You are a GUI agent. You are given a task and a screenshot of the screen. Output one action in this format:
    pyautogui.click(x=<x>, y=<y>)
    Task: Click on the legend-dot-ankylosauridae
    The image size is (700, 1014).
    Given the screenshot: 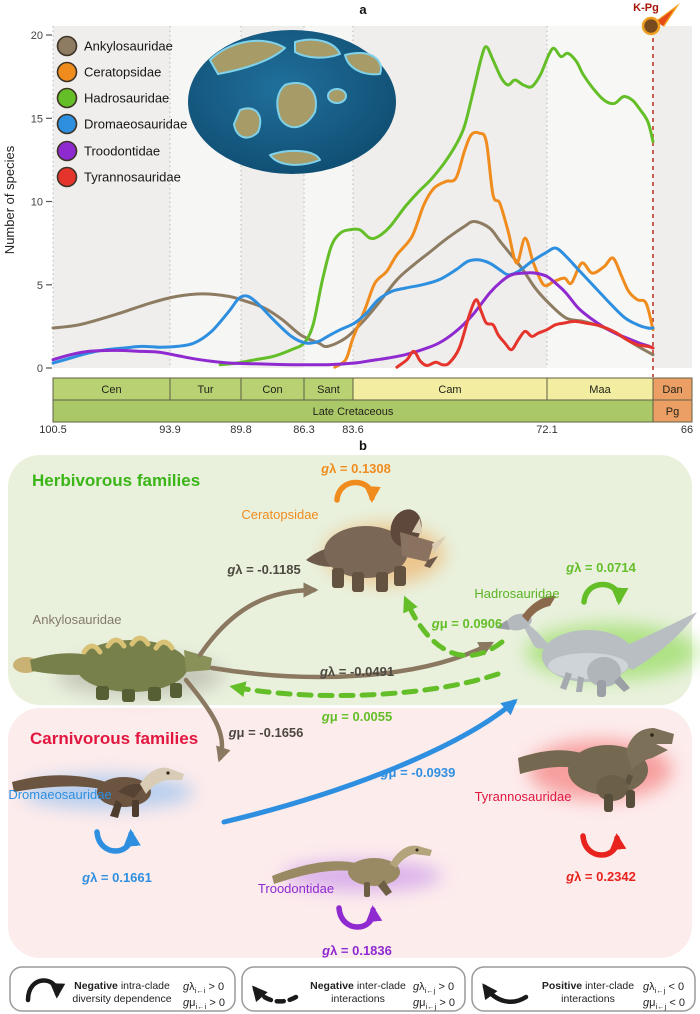 What is the action you would take?
    pyautogui.click(x=67, y=46)
    